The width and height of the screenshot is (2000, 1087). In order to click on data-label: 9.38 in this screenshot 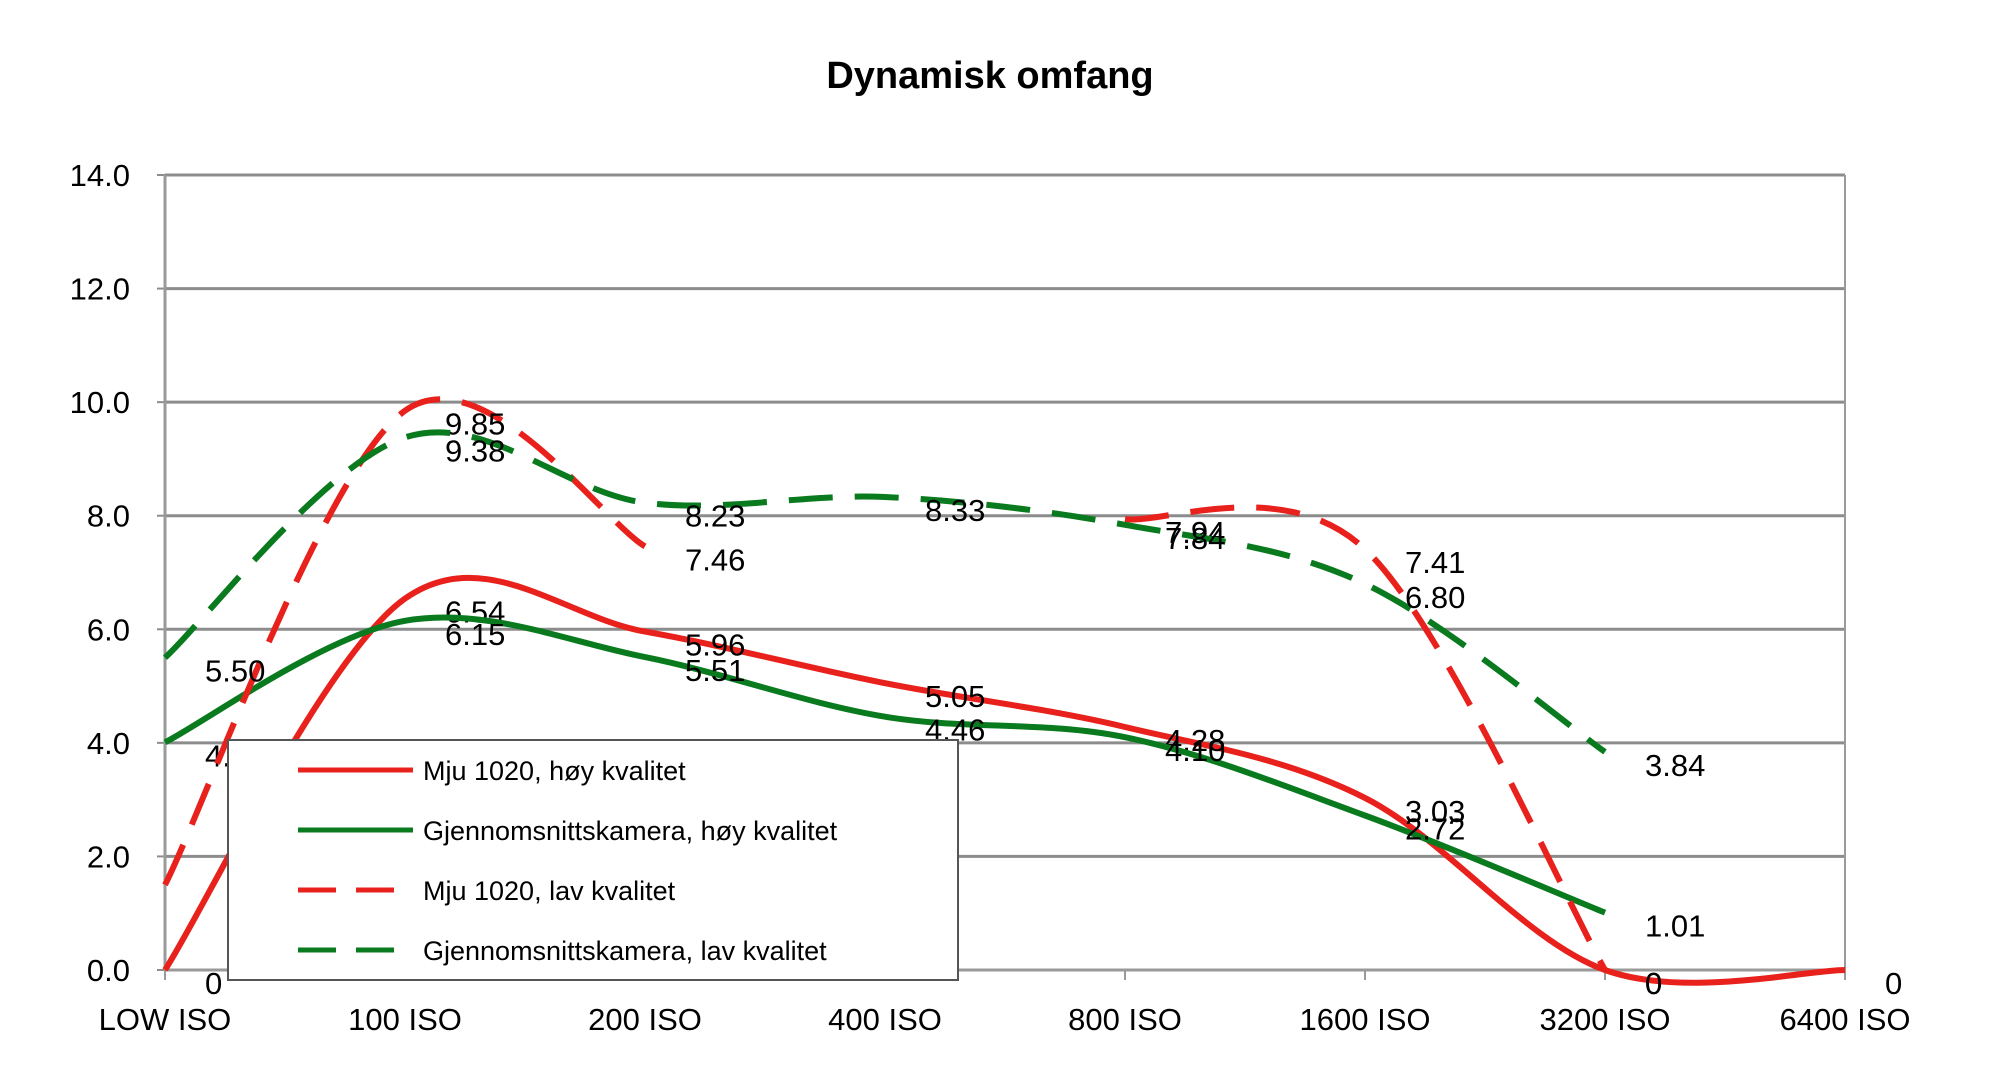, I will do `click(475, 450)`.